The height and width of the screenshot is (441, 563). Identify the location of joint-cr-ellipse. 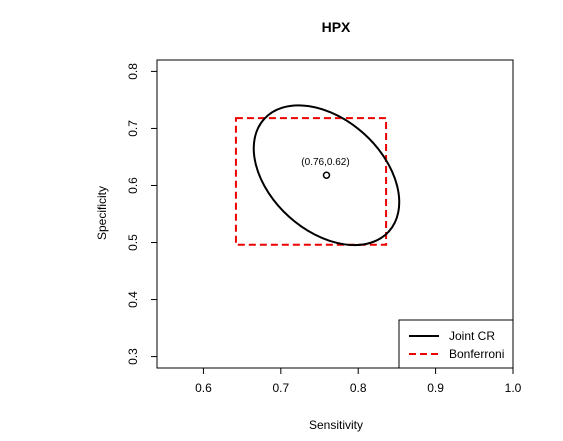
(326, 175).